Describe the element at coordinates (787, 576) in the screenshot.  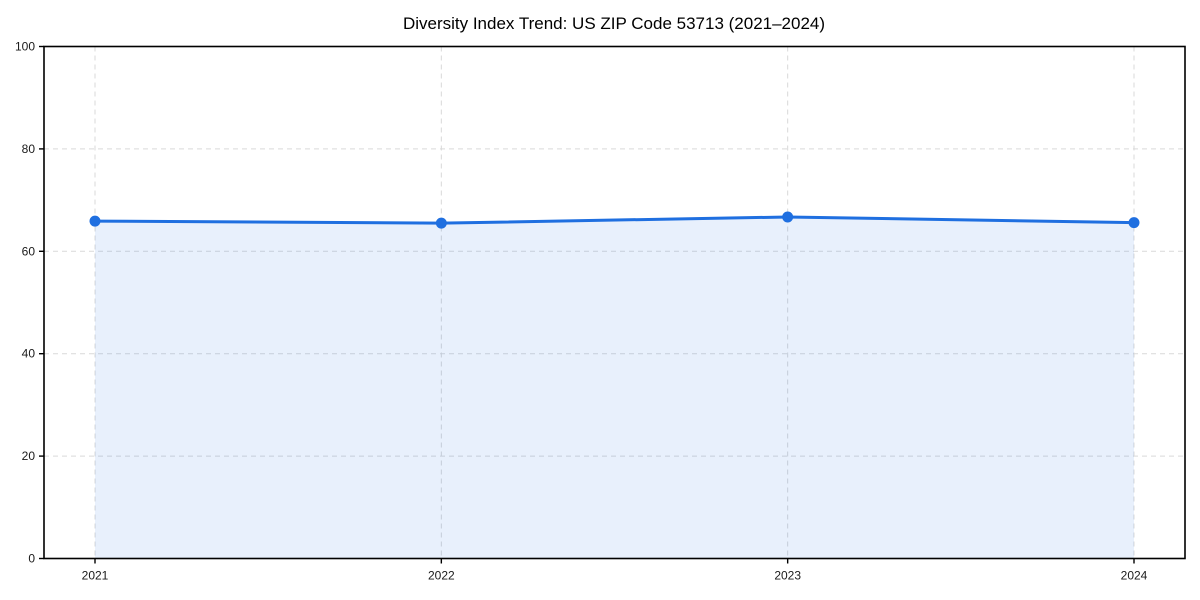
I see `x-tick-label-2023: 2023` at that location.